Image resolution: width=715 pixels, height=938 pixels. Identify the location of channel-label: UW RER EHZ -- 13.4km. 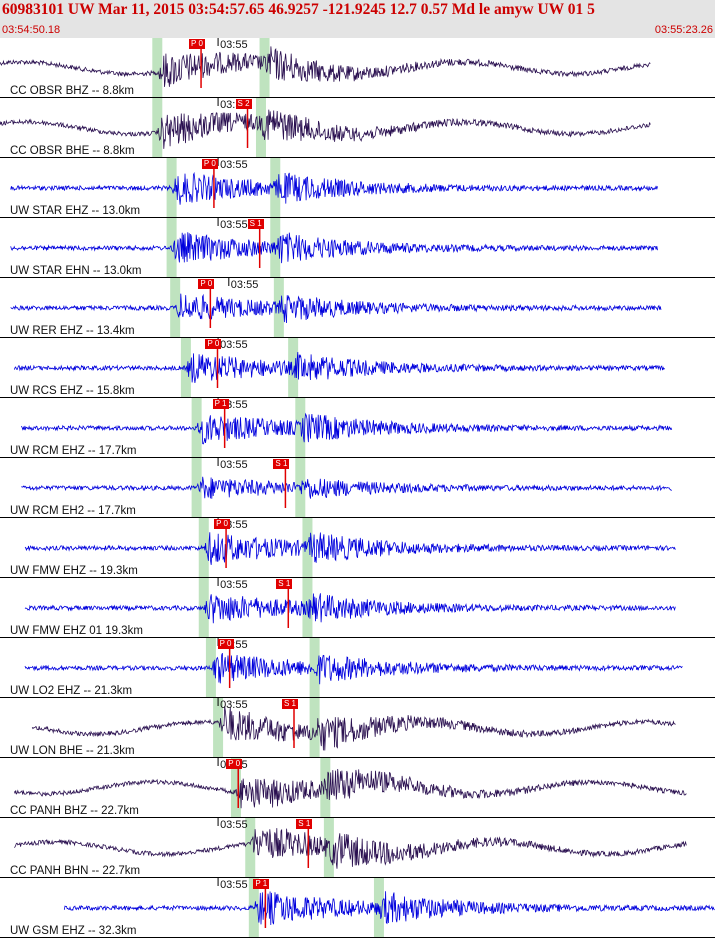
(72, 331).